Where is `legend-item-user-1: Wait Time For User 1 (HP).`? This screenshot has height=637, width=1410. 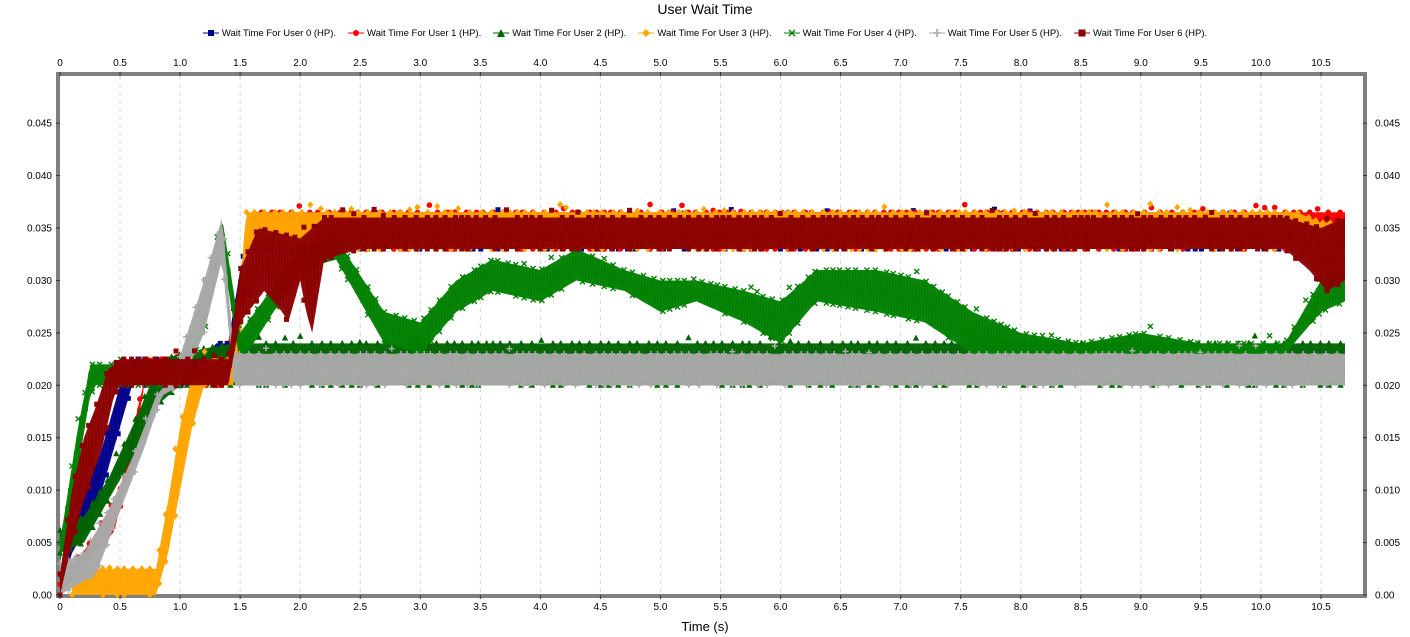
legend-item-user-1: Wait Time For User 1 (HP). is located at coordinates (414, 33).